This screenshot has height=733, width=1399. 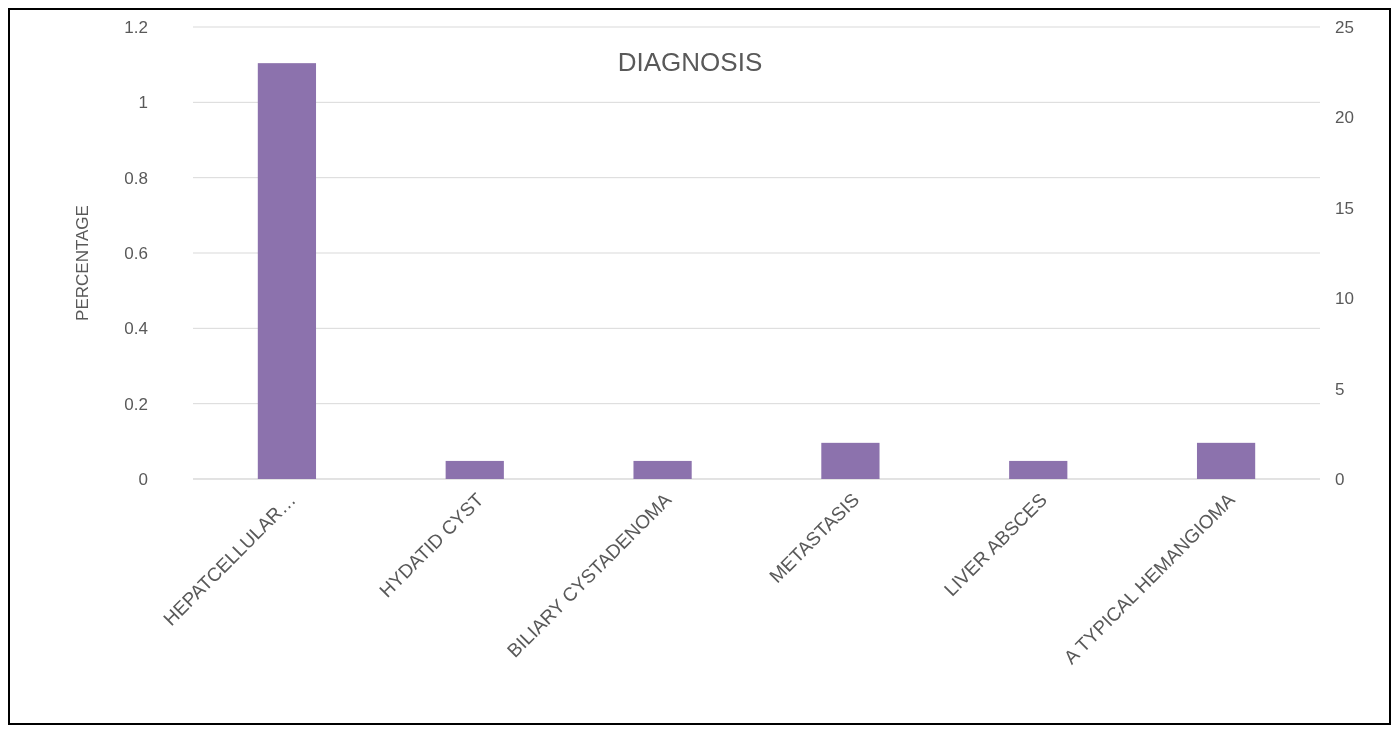 What do you see at coordinates (143, 479) in the screenshot?
I see `y-tick-label: 0` at bounding box center [143, 479].